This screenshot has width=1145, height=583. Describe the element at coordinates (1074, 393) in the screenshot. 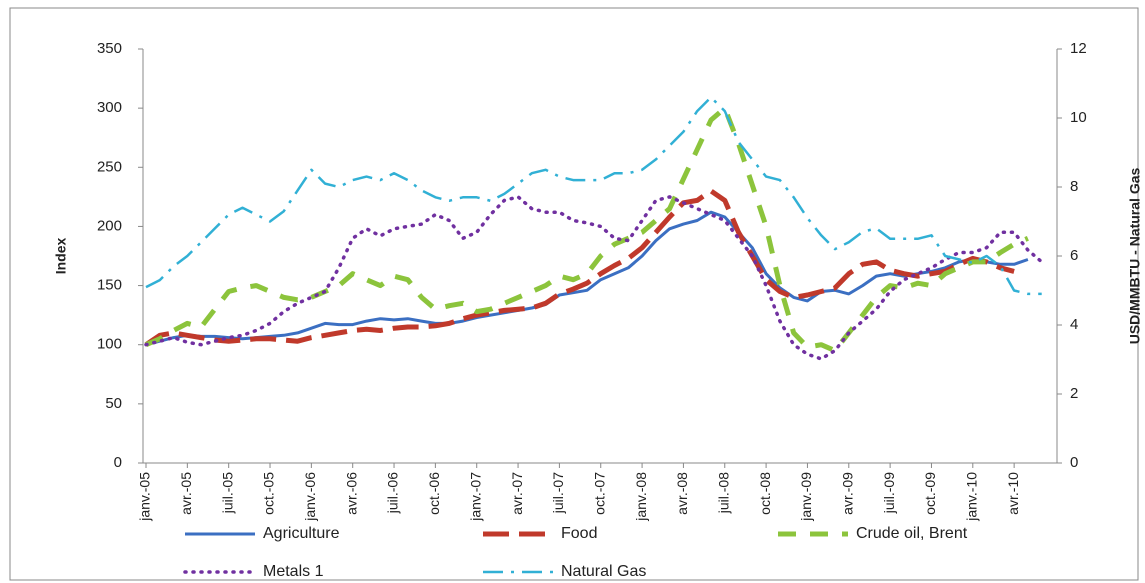

I see `y2-tick-label: 2` at that location.